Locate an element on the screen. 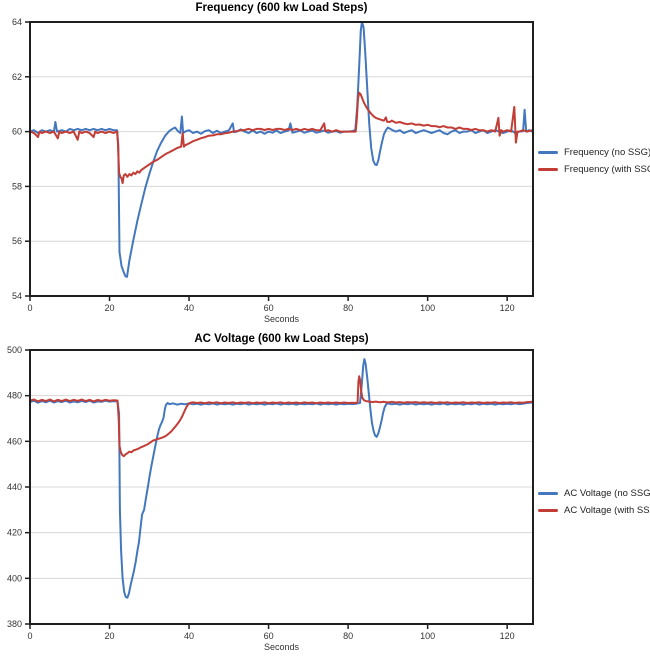 Image resolution: width=650 pixels, height=656 pixels. svg-text: 62 is located at coordinates (17, 77).